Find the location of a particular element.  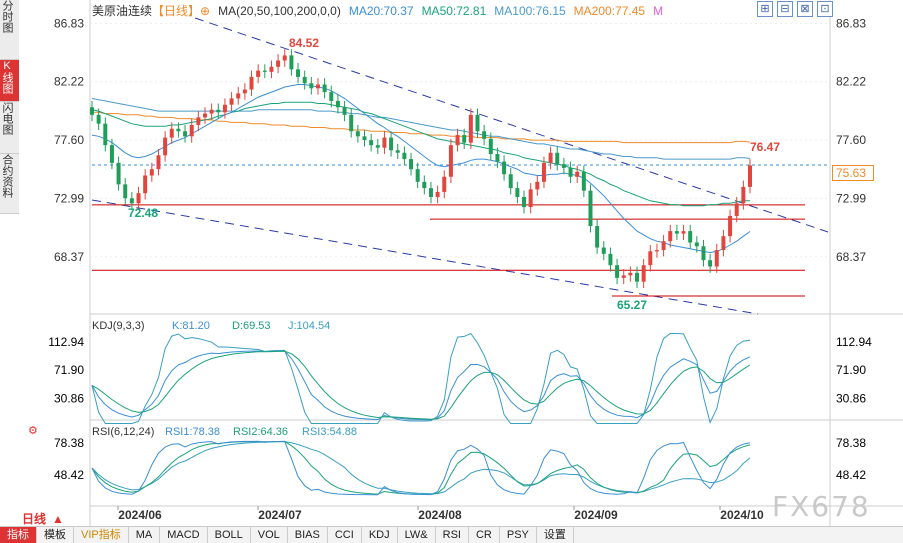

btn-macd: MACD is located at coordinates (184, 535).